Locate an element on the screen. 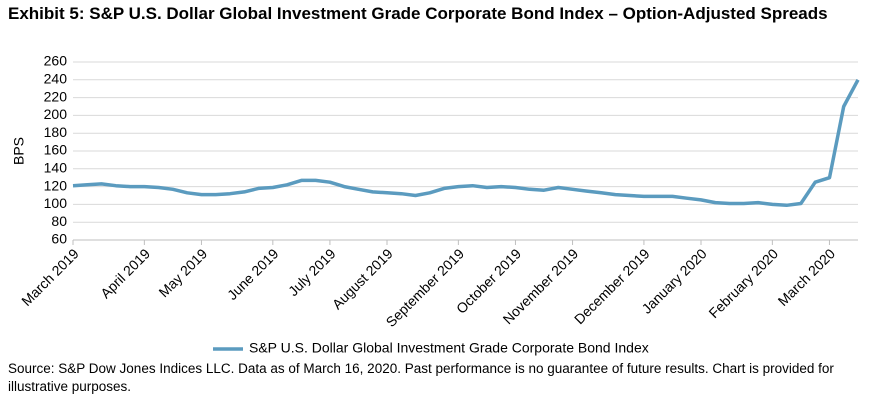 This screenshot has height=401, width=870. y-tick-label: 160 is located at coordinates (56, 150).